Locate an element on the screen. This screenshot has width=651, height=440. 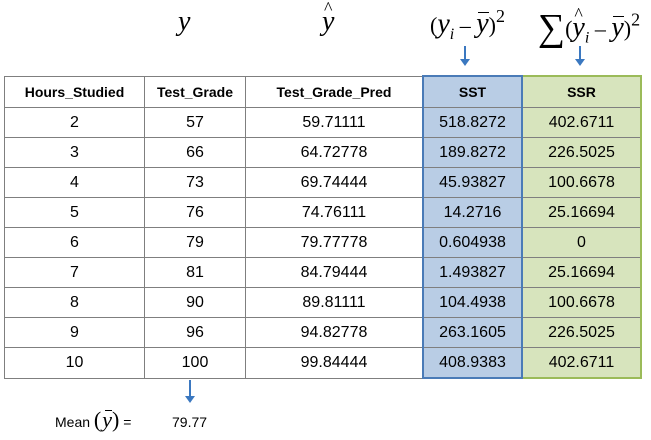
y-bar-symbol: y is located at coordinates (107, 419).